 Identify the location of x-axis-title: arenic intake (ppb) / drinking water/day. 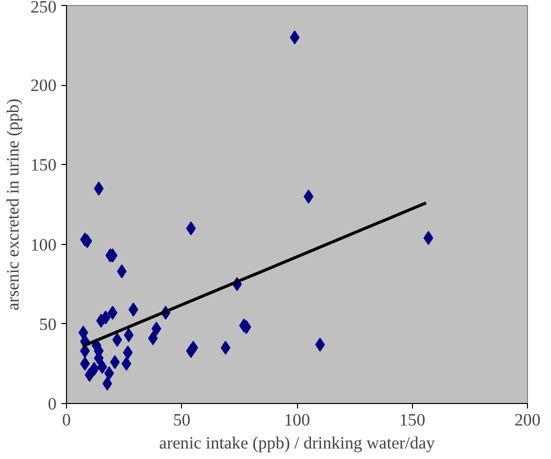
(297, 443).